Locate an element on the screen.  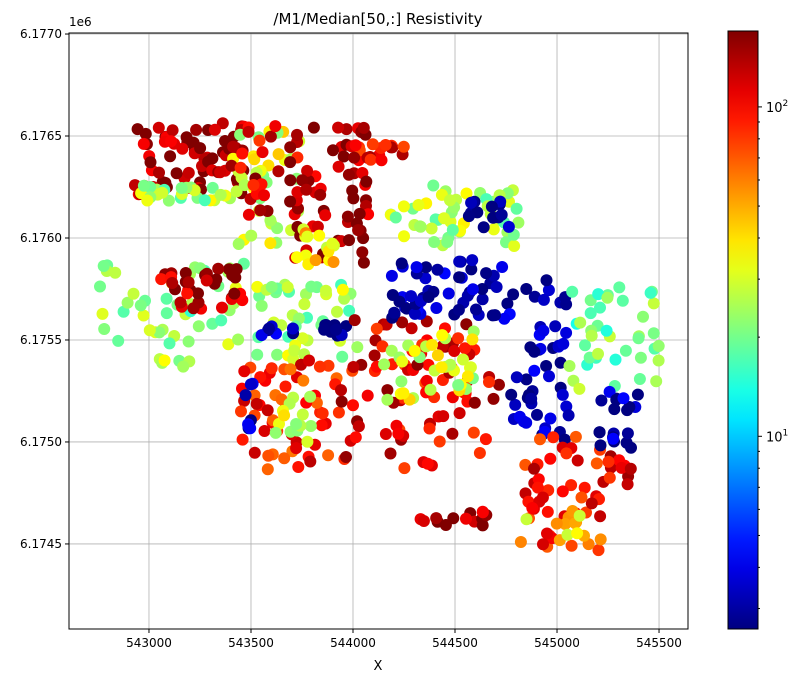
y-offset-label: 1e6 is located at coordinates (80, 22).